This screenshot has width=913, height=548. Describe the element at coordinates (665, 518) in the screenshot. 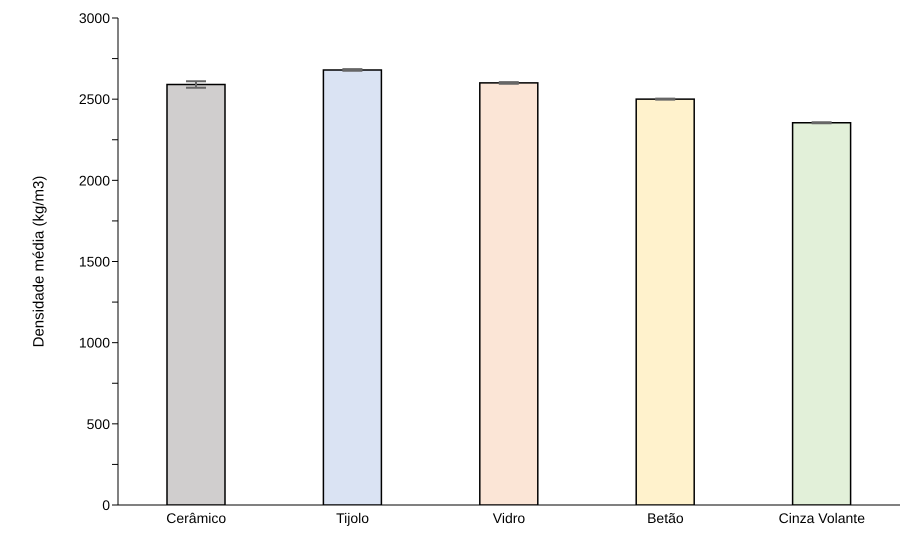

I see `x-tick-label: Betão` at that location.